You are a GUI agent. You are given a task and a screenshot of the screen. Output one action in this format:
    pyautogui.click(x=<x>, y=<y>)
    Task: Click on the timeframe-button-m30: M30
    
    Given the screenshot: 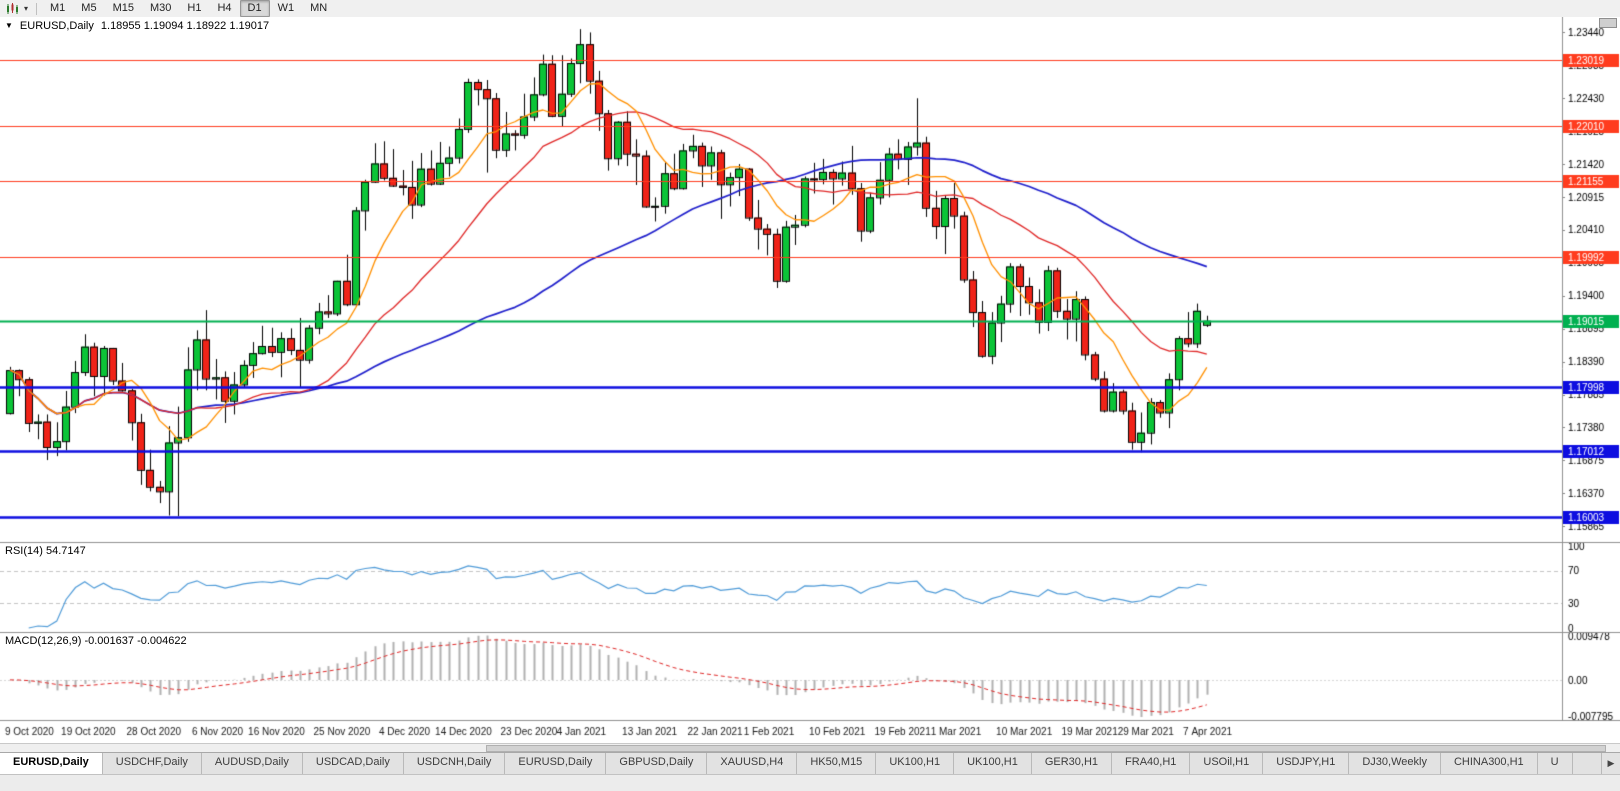 What is the action you would take?
    pyautogui.click(x=160, y=8)
    